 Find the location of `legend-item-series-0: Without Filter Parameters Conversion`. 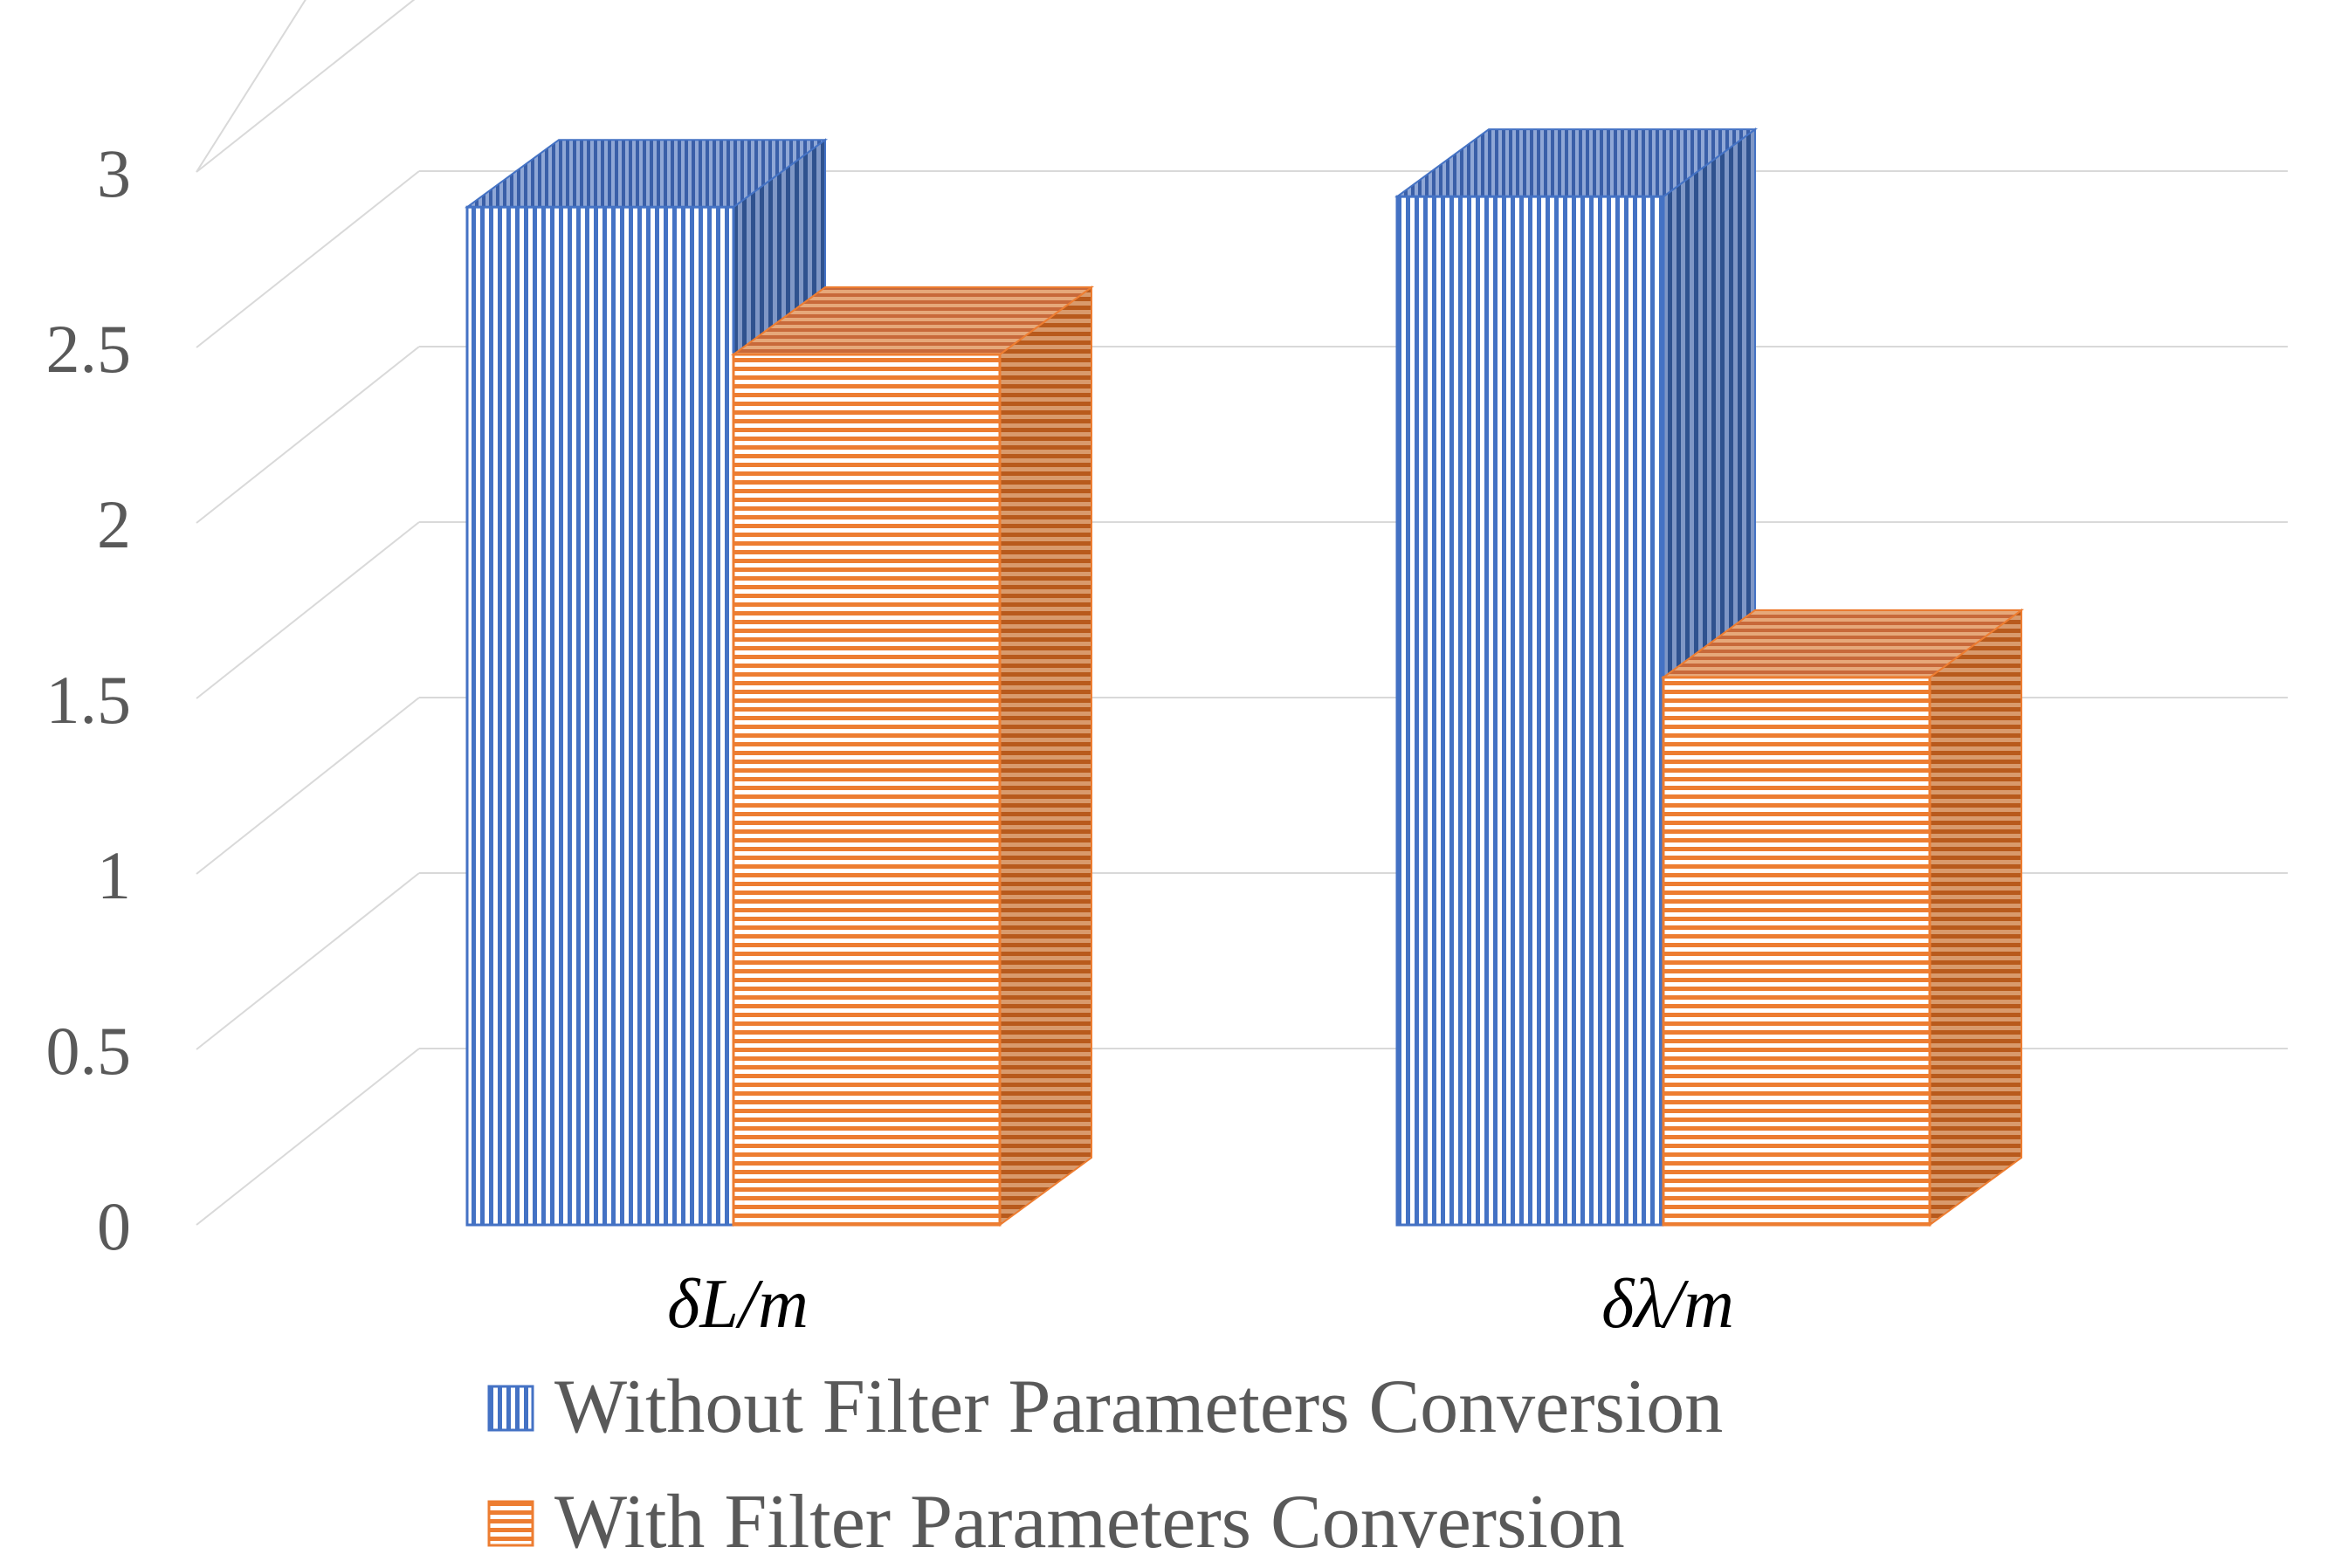

legend-item-series-0: Without Filter Parameters Conversion is located at coordinates (1105, 1407).